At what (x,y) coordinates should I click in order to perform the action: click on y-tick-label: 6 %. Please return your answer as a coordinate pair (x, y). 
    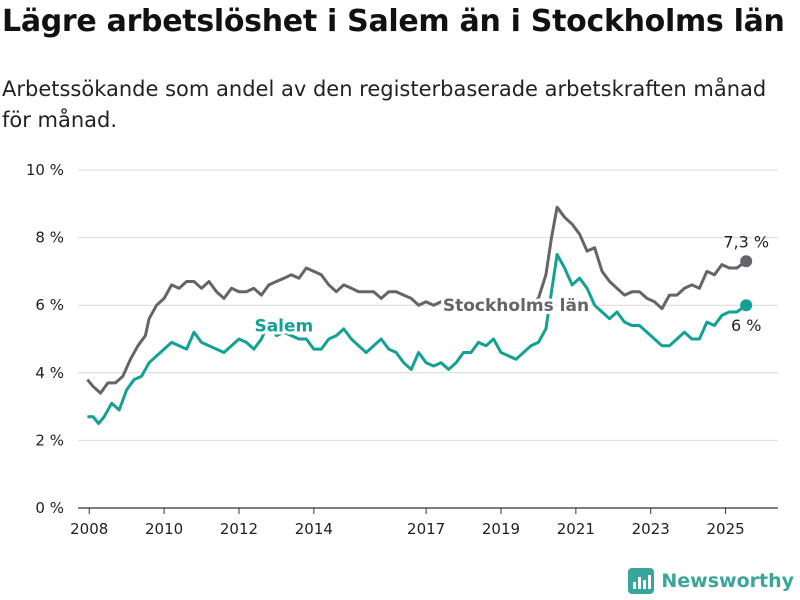
    Looking at the image, I should click on (49, 305).